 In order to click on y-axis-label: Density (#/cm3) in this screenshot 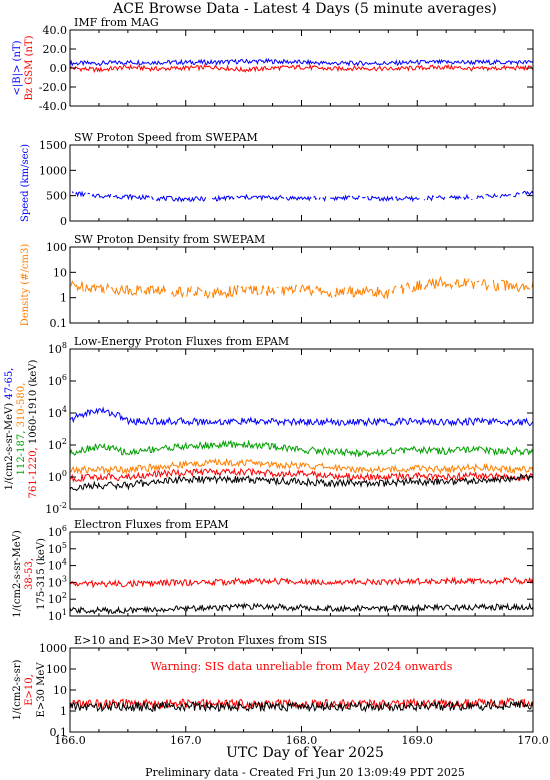, I will do `click(25, 285)`.